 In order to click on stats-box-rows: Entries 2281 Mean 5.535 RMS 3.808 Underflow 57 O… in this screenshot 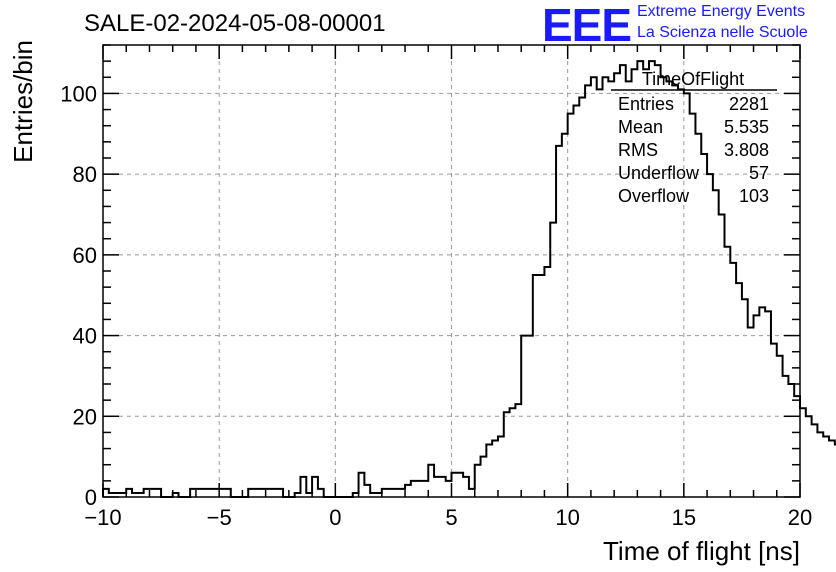, I will do `click(693, 150)`.